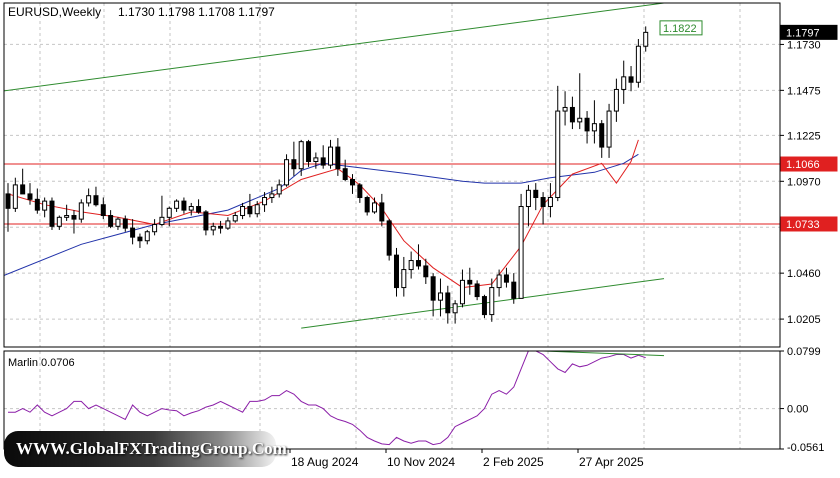  Describe the element at coordinates (41, 363) in the screenshot. I see `oscillator-title: Marlin 0.0706` at that location.